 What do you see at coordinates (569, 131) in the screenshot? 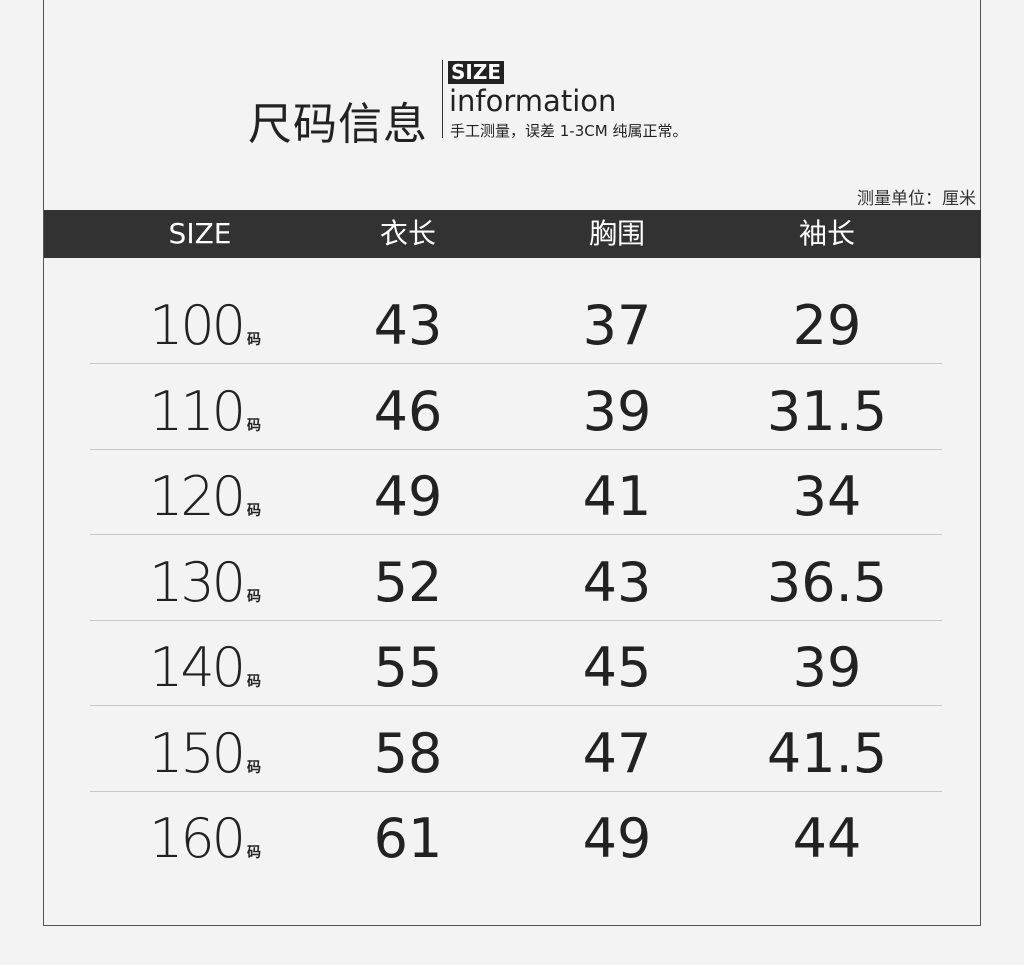
I see `measurement-note: 手工测量，误差 1-3CM 纯属正常。` at bounding box center [569, 131].